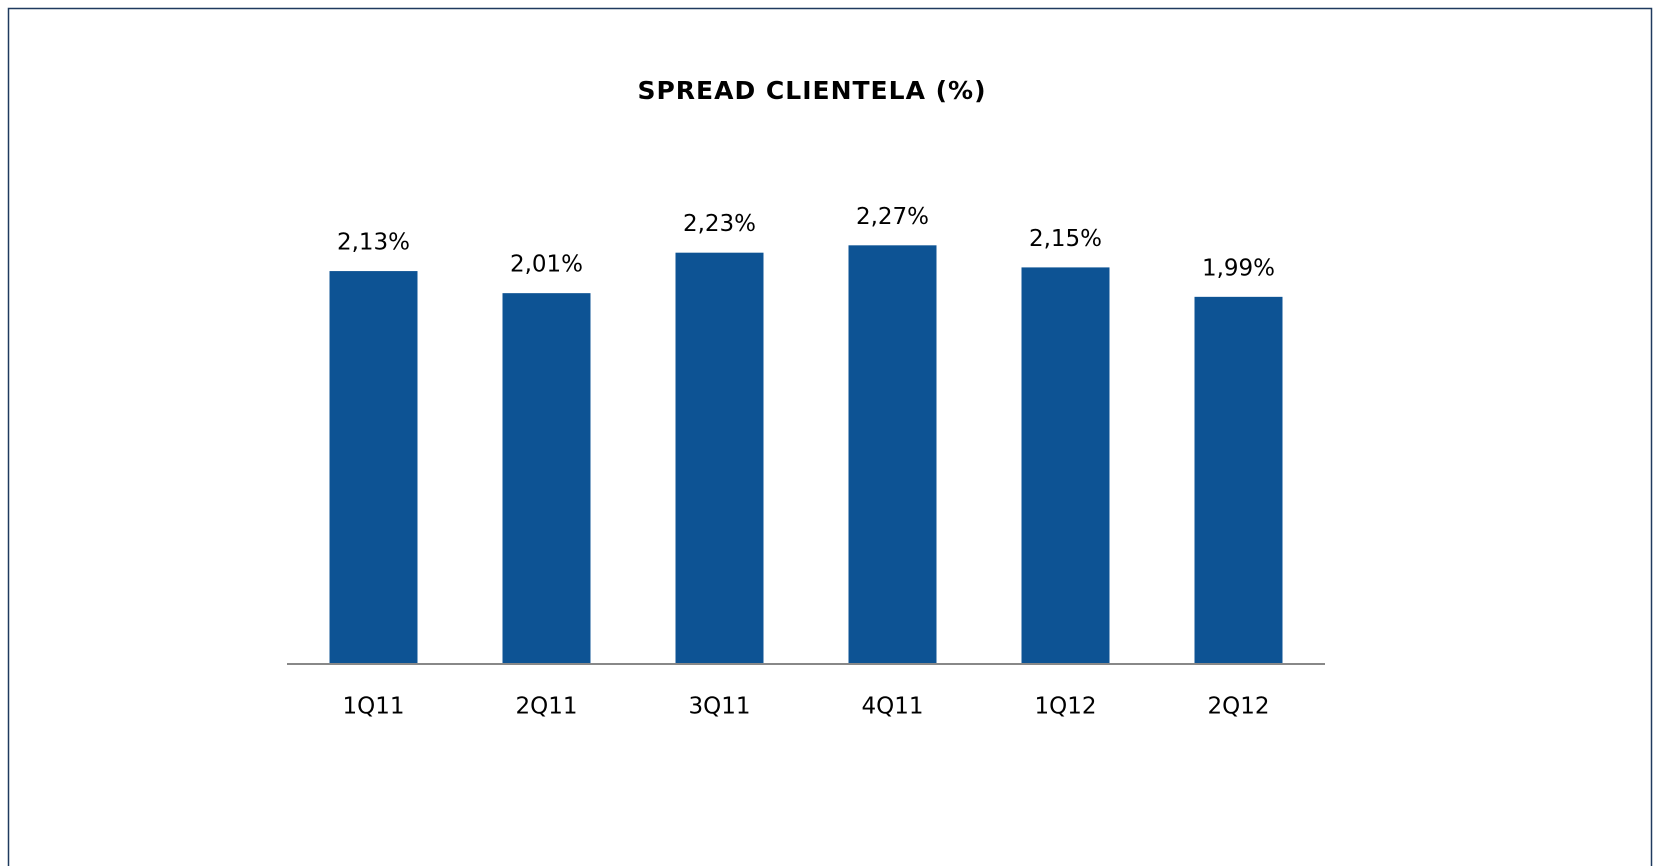 The width and height of the screenshot is (1654, 866). What do you see at coordinates (811, 90) in the screenshot?
I see `chart-title: SPREAD CLIENTELA (%)` at bounding box center [811, 90].